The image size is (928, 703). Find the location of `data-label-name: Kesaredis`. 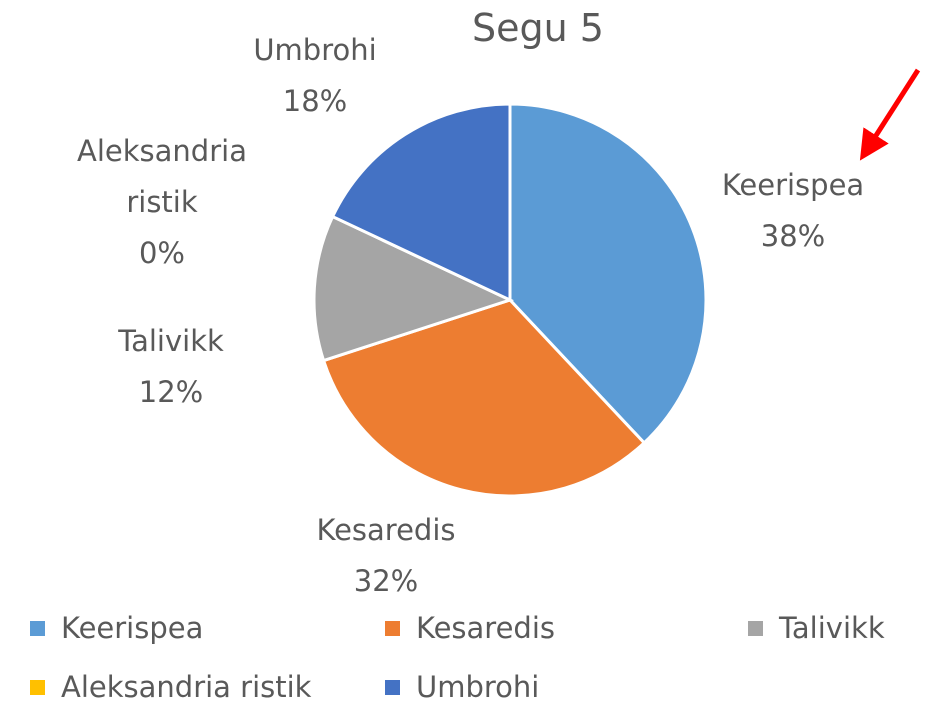

data-label-name: Kesaredis is located at coordinates (386, 530).